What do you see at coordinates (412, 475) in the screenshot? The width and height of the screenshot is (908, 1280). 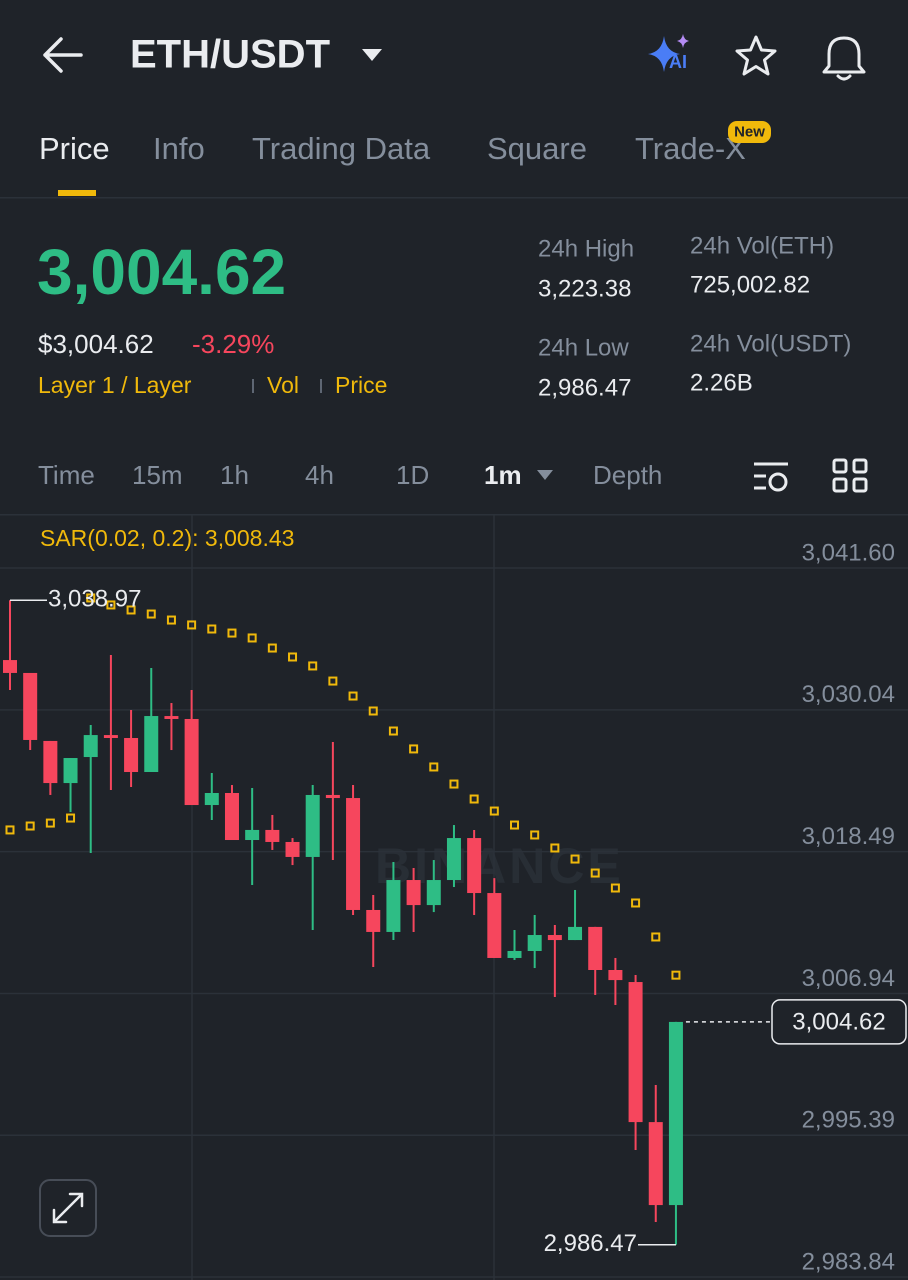 I see `interval: 1D` at bounding box center [412, 475].